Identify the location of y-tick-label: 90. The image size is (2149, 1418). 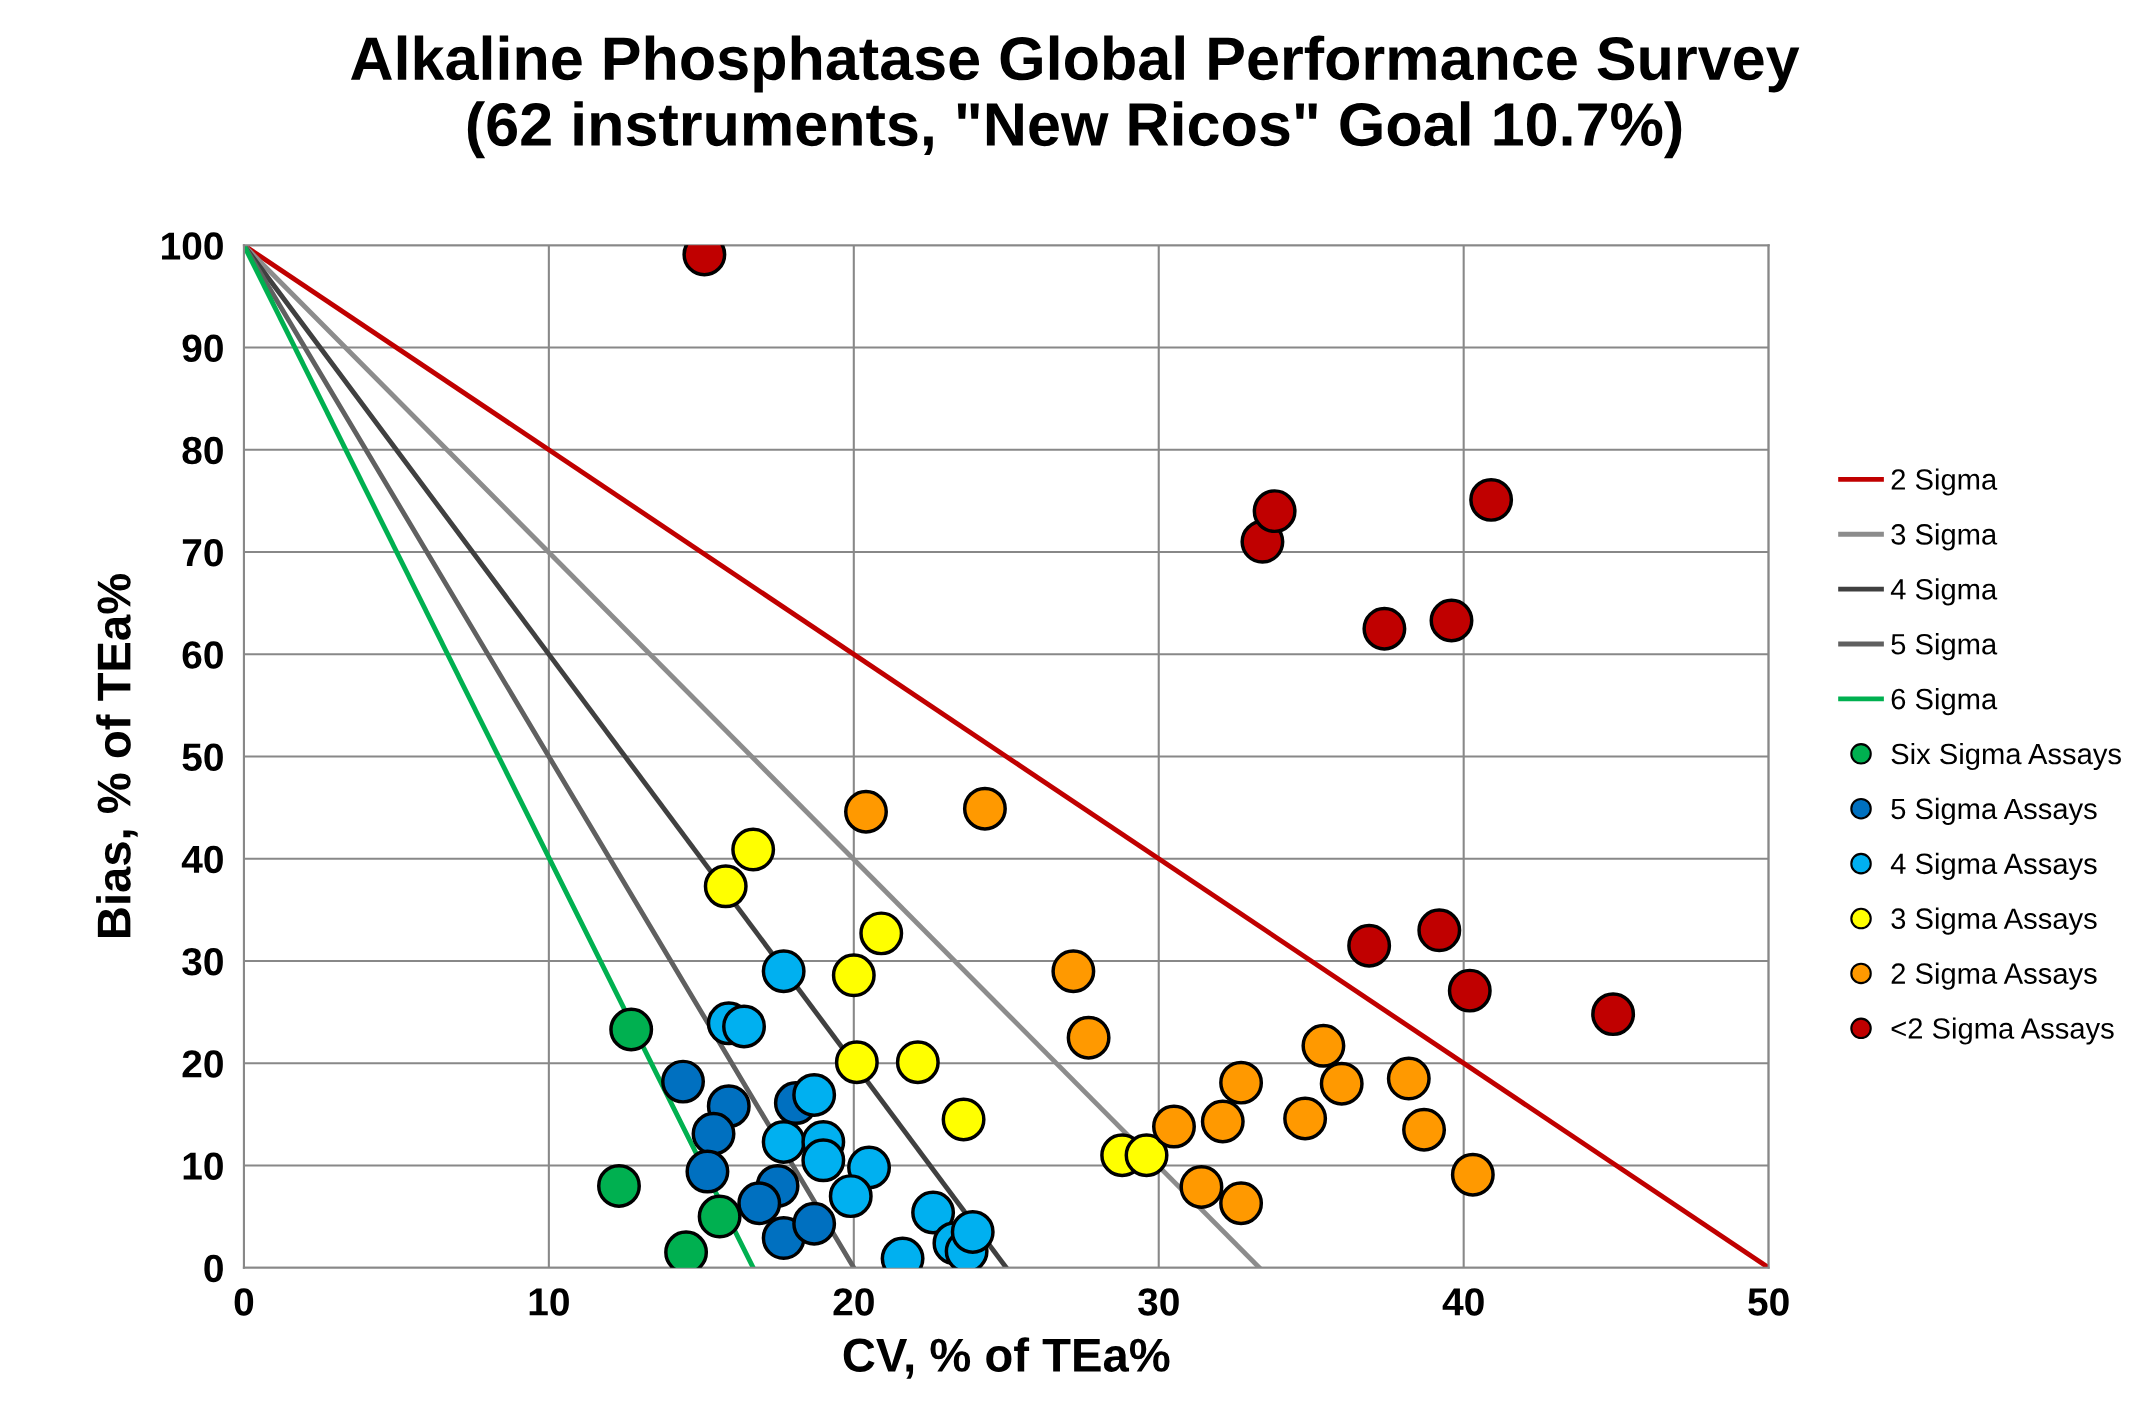
(202, 348).